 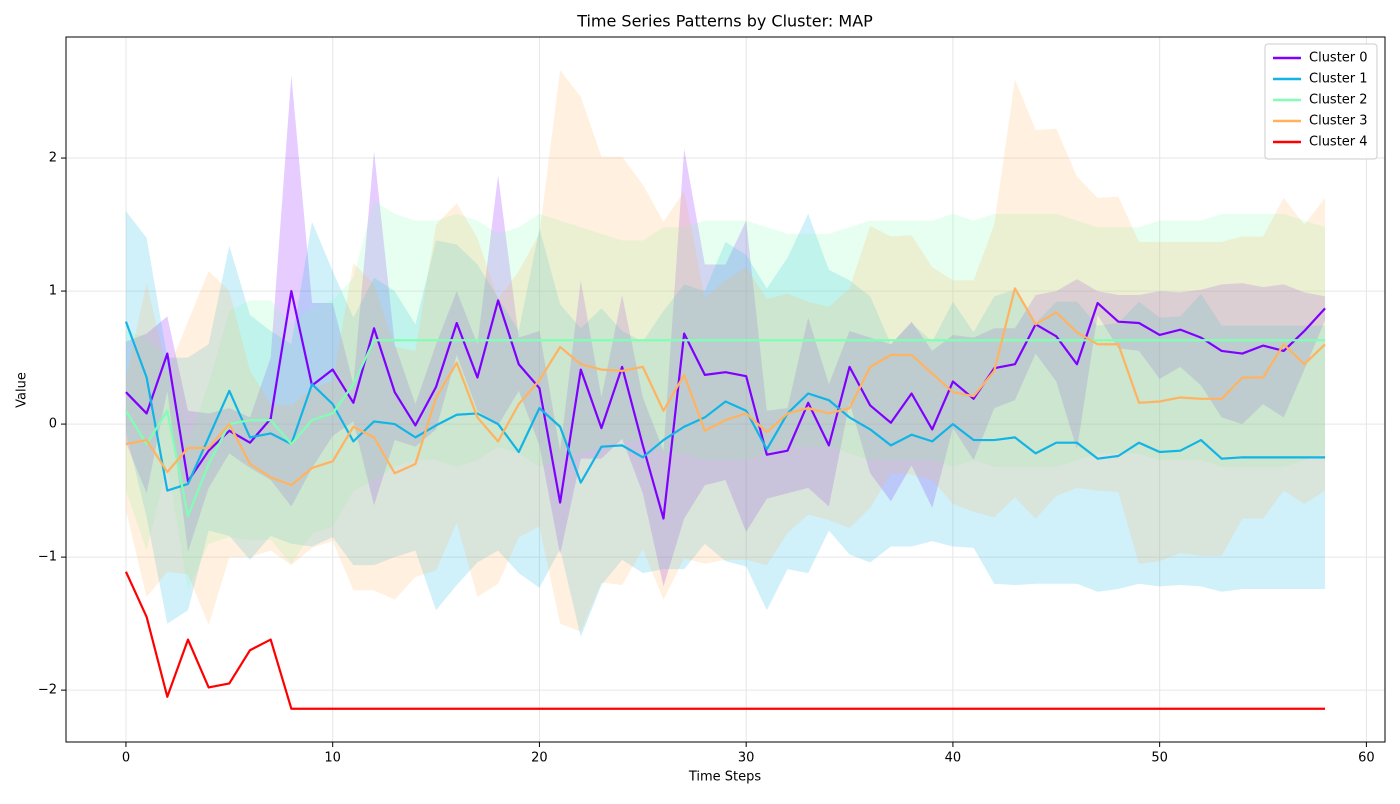 What do you see at coordinates (539, 758) in the screenshot?
I see `x-tick-label: 20` at bounding box center [539, 758].